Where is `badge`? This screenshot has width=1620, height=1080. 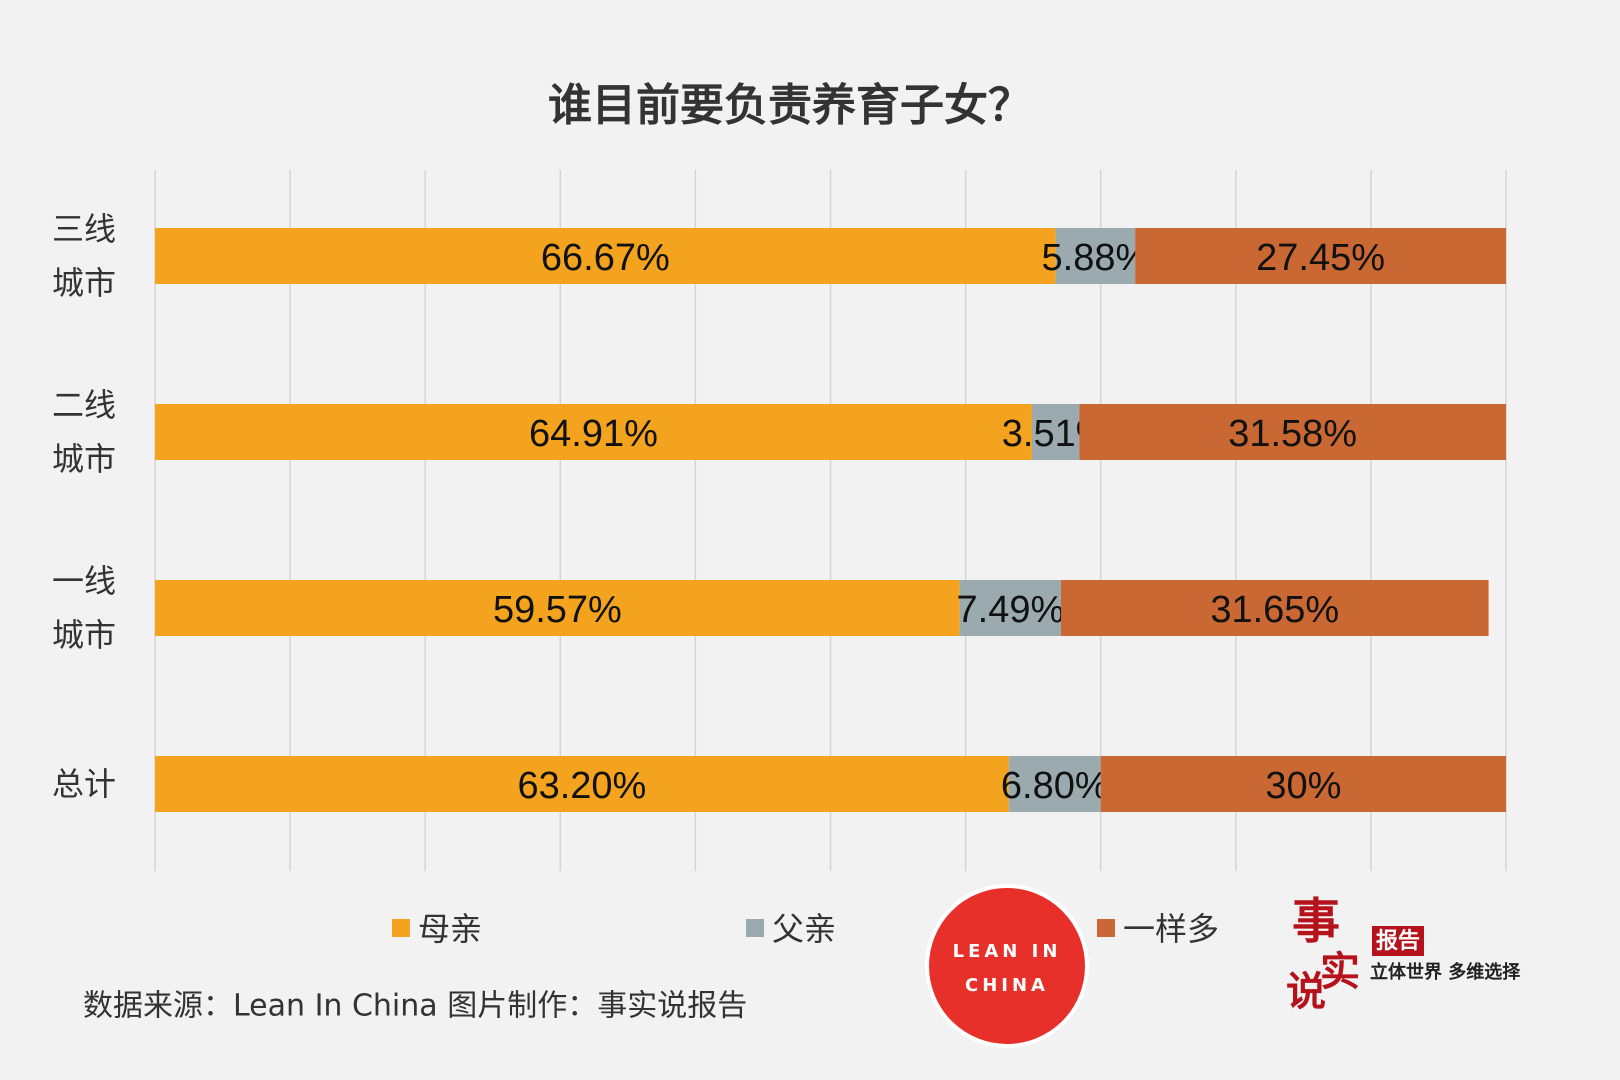
badge is located at coordinates (1398, 941).